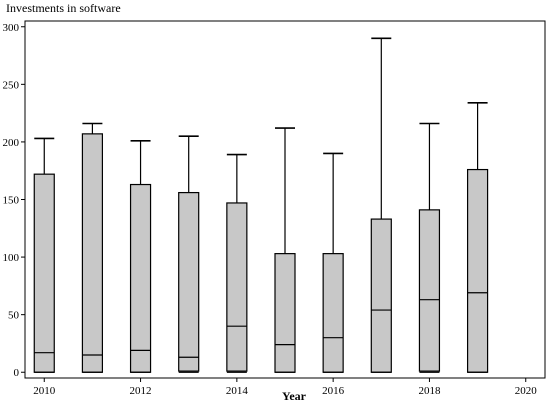 This screenshot has height=405, width=550. I want to click on y-tick-label: 50, so click(14, 316).